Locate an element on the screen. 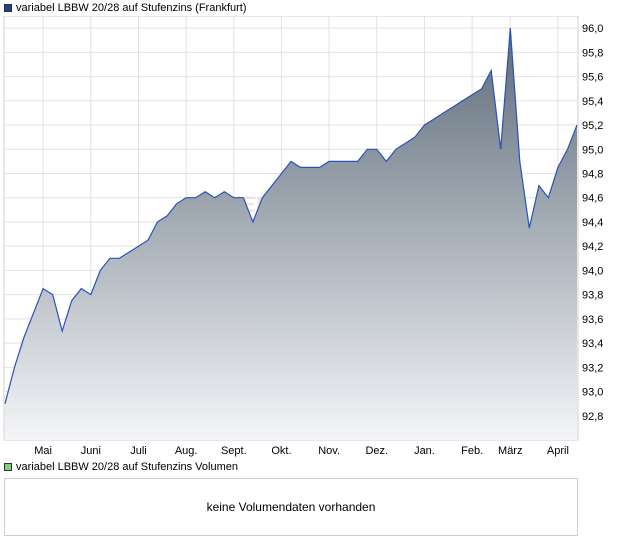 This screenshot has height=546, width=620. volume-legend-swatch is located at coordinates (8, 467).